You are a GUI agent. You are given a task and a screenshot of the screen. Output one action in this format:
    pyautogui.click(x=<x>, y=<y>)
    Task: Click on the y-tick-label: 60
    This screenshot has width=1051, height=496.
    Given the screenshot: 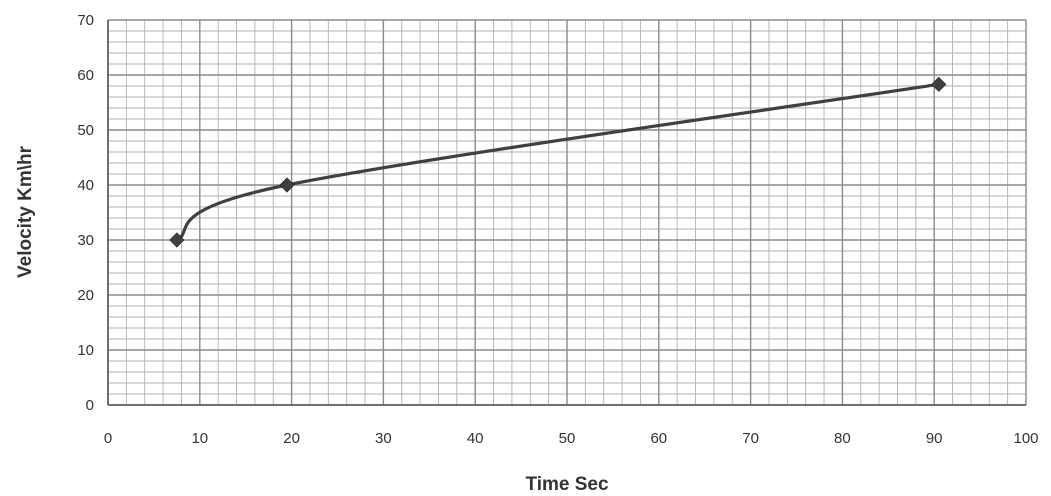 What is the action you would take?
    pyautogui.click(x=85, y=75)
    